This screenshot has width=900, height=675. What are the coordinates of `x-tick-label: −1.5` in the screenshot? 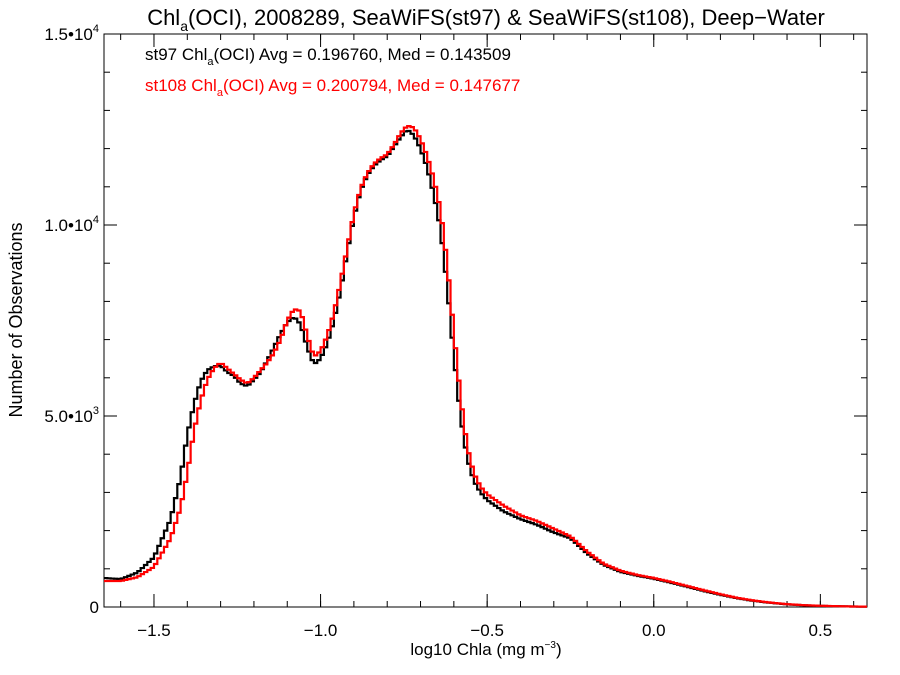 It's located at (154, 630).